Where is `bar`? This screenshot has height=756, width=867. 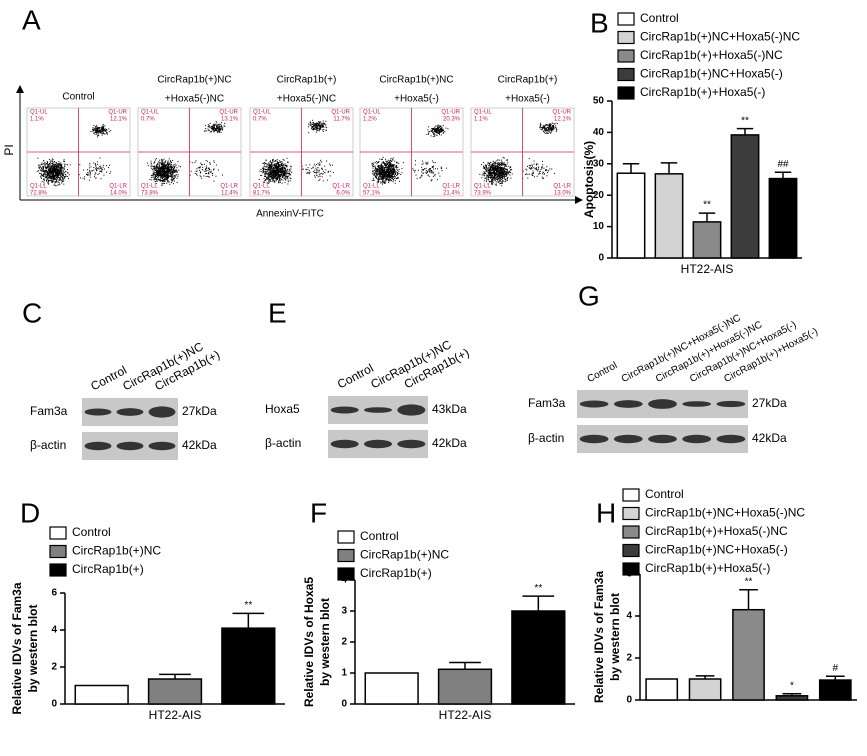 bar is located at coordinates (465, 686).